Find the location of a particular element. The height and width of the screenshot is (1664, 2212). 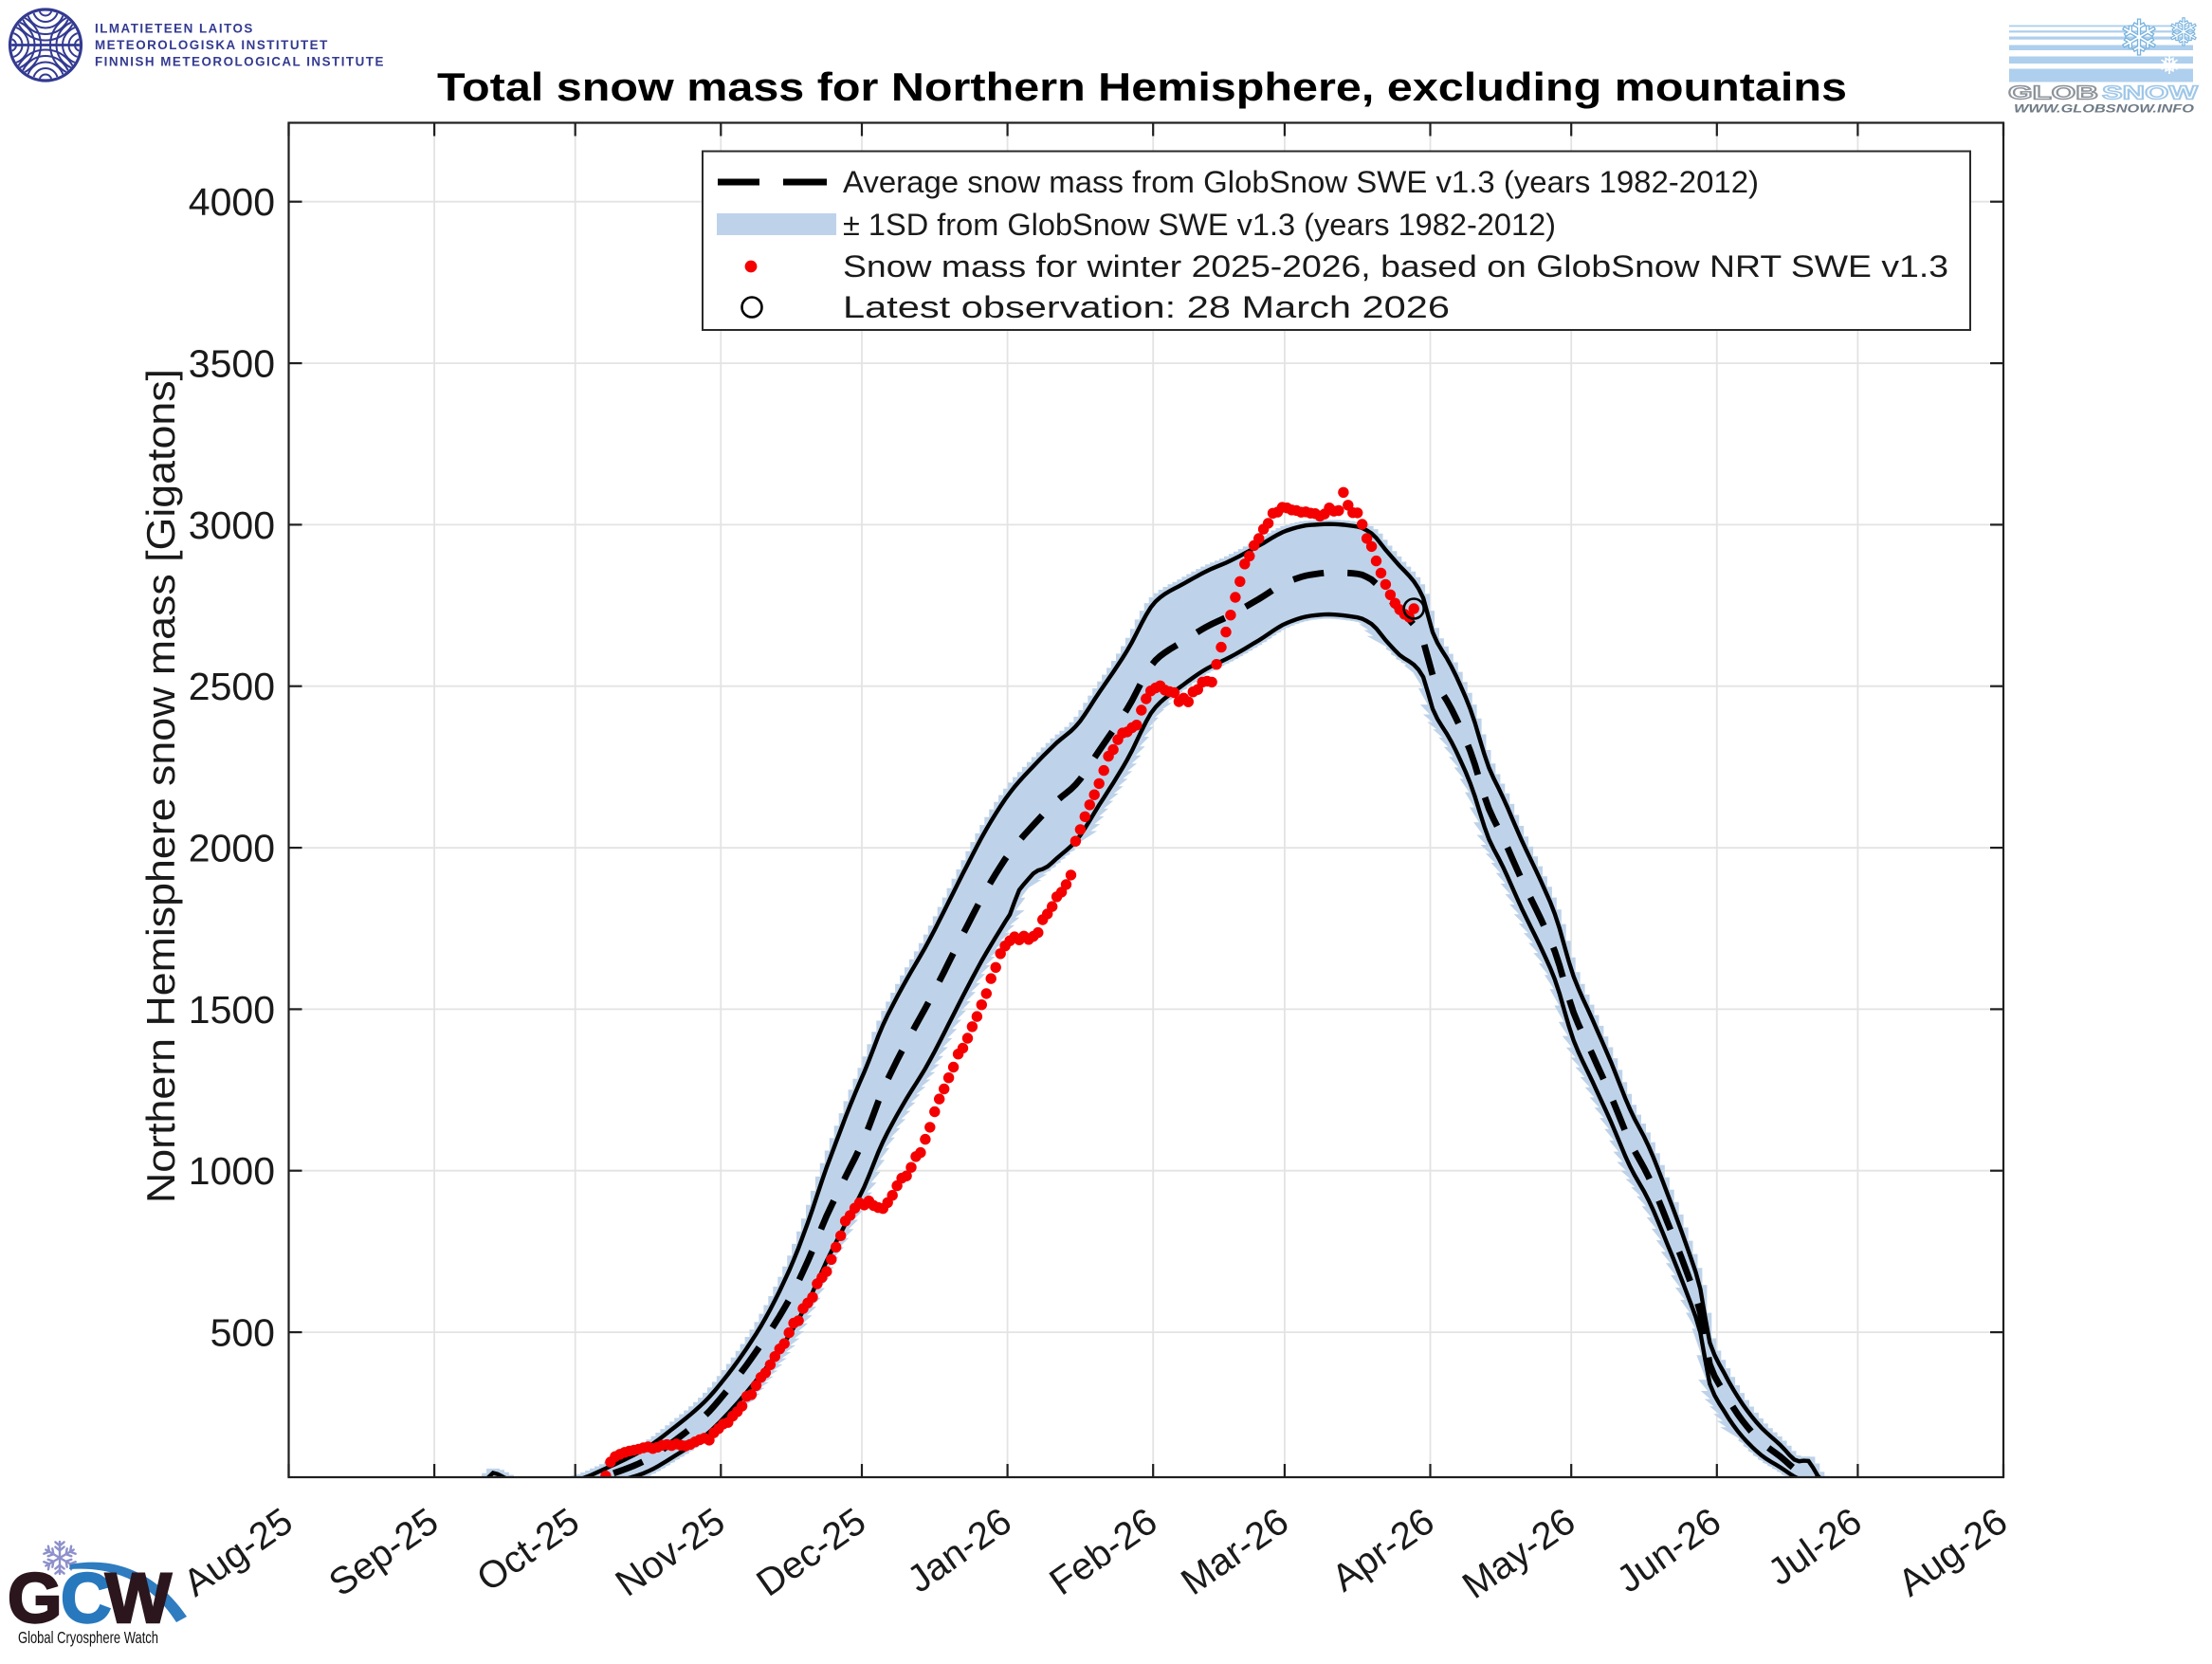

svg-text: WWW.GLOBSNOW.INFO is located at coordinates (2104, 110).